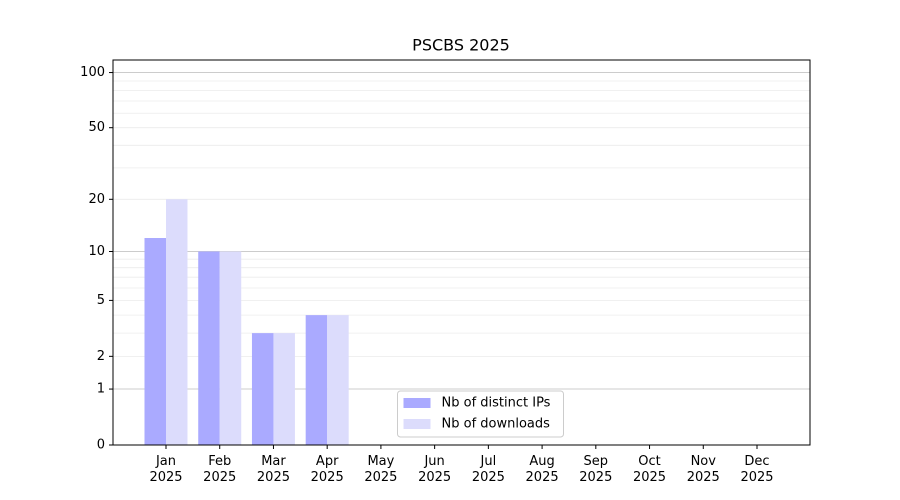  What do you see at coordinates (542, 469) in the screenshot?
I see `x-tick-label: Aug 2025` at bounding box center [542, 469].